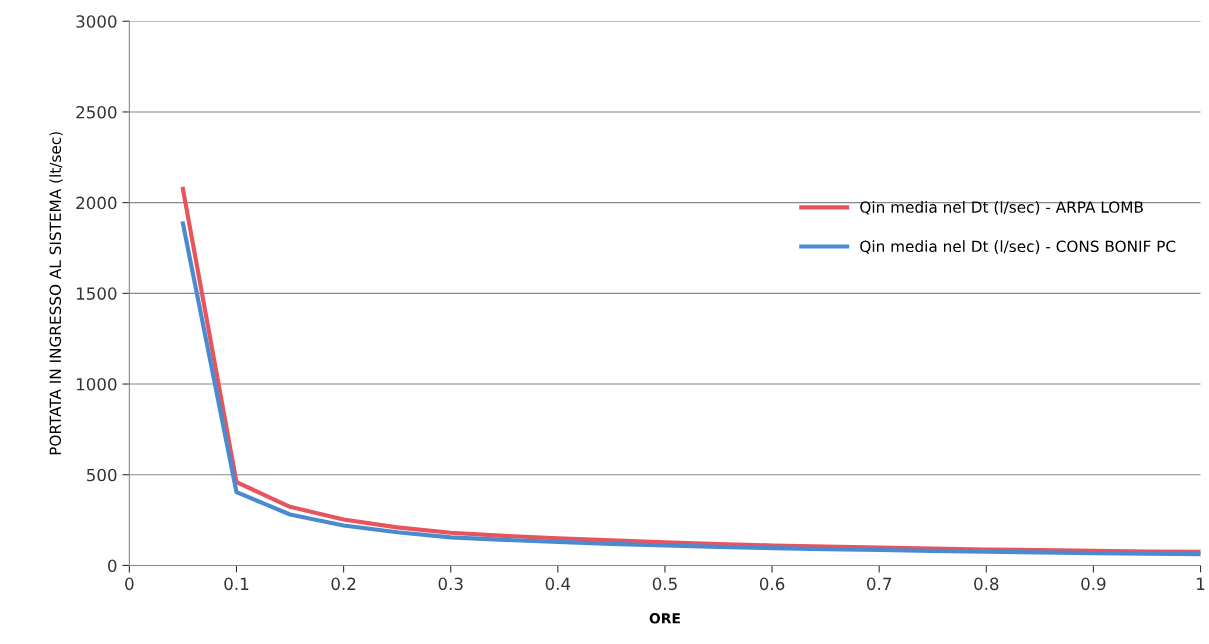 This screenshot has width=1209, height=644. Describe the element at coordinates (986, 584) in the screenshot. I see `x-tick-label: 0.8` at that location.